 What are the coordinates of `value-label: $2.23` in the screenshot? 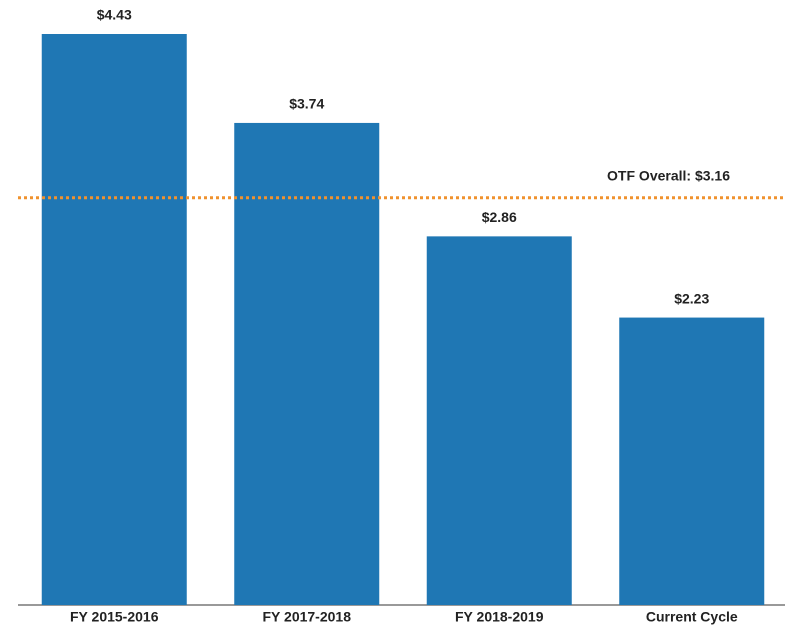 It's located at (691, 298).